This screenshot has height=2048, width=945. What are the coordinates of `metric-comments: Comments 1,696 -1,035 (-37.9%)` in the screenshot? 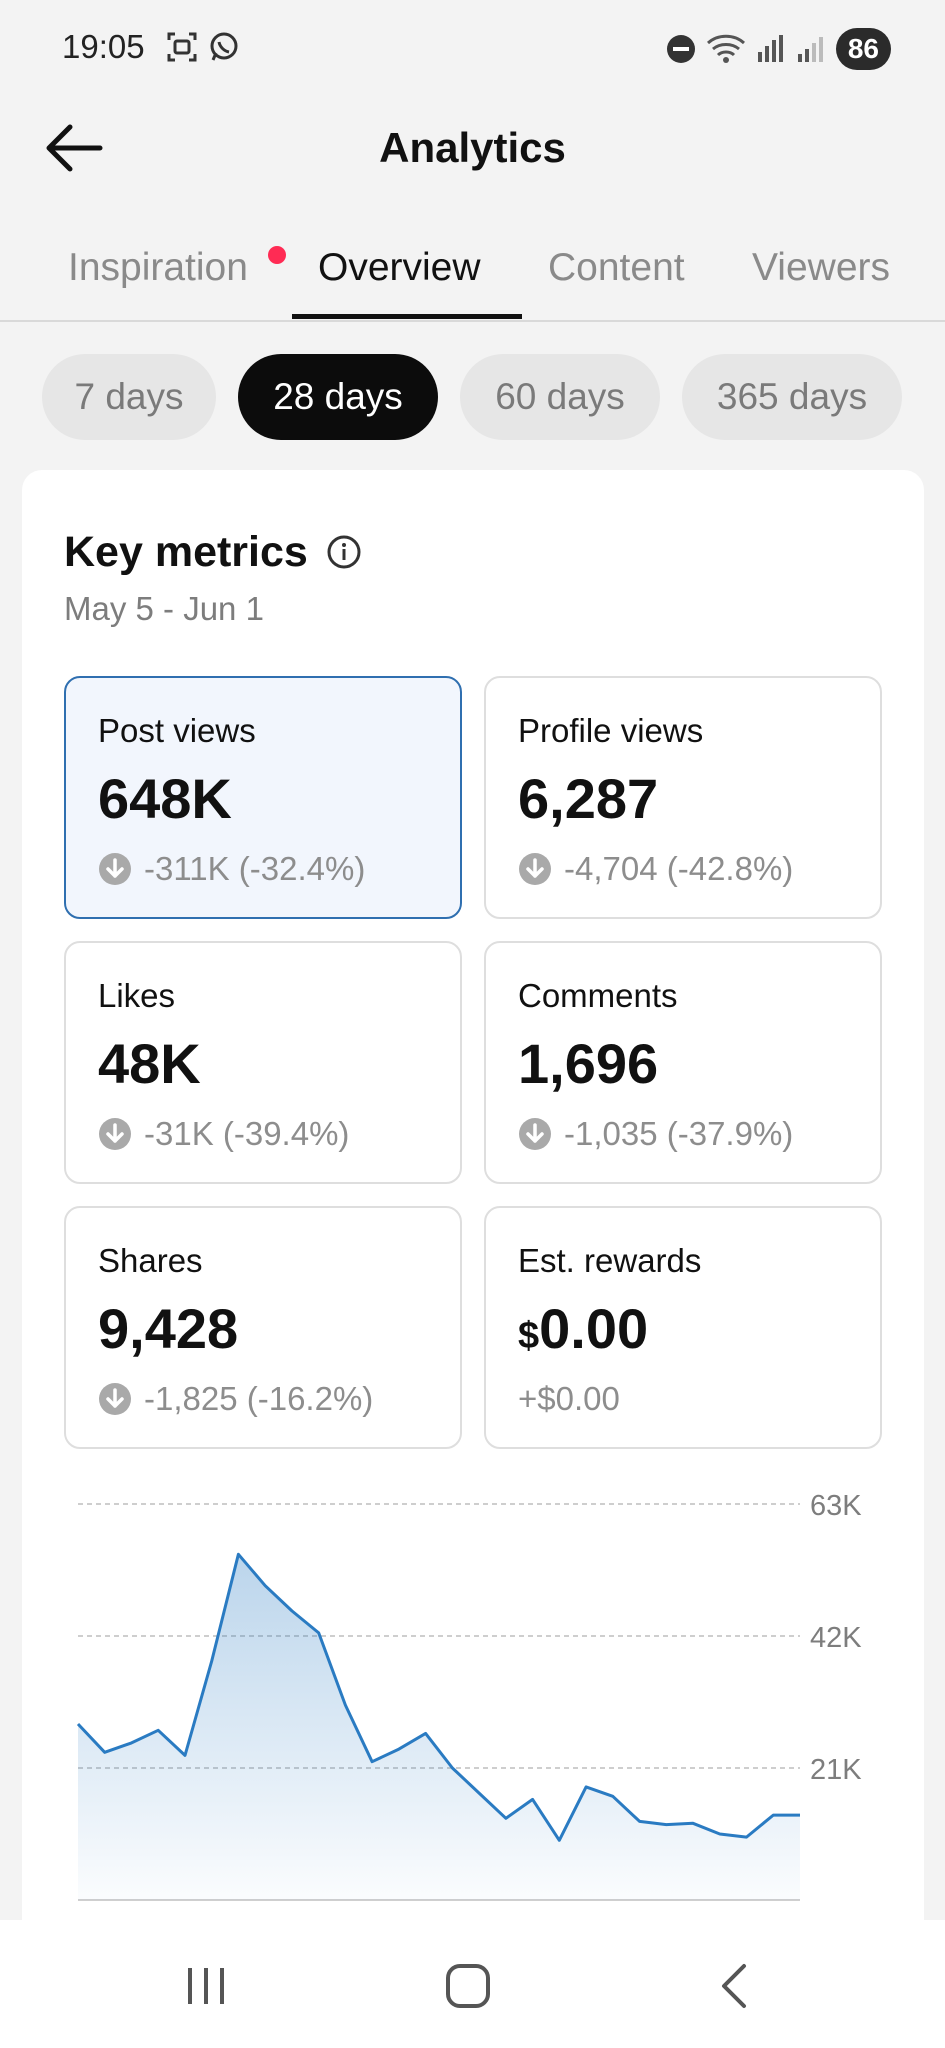 It's located at (683, 1062).